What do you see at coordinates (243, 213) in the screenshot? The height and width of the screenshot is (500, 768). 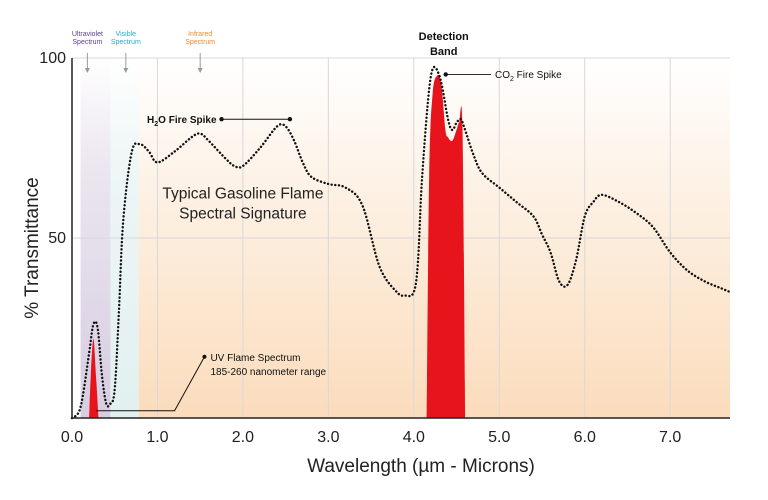 I see `signature-label: Spectral Signature` at bounding box center [243, 213].